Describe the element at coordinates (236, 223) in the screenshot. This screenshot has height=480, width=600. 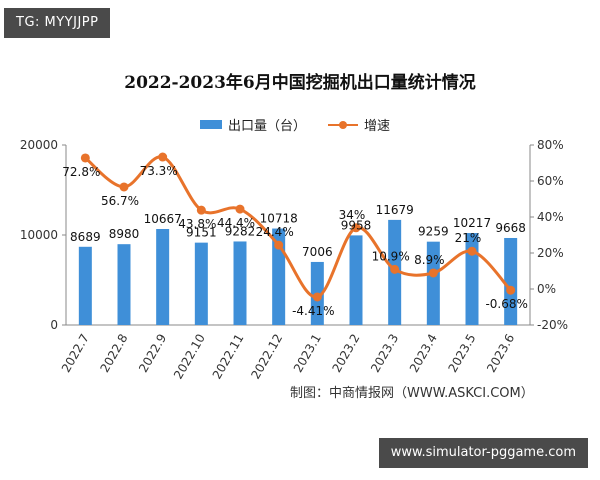
I see `growth-value-label: 44.4%` at that location.